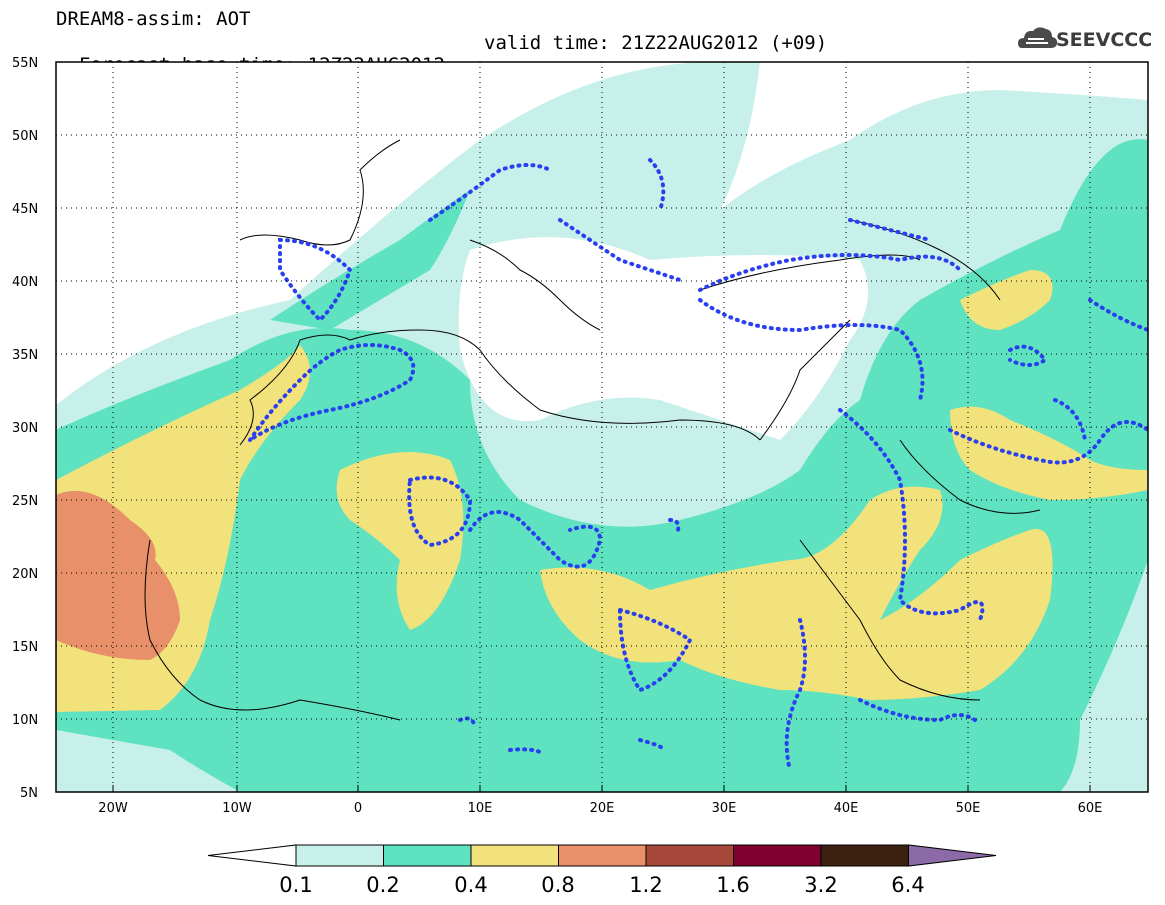 The width and height of the screenshot is (1165, 905). Describe the element at coordinates (1090, 808) in the screenshot. I see `lon-label: 60E` at that location.